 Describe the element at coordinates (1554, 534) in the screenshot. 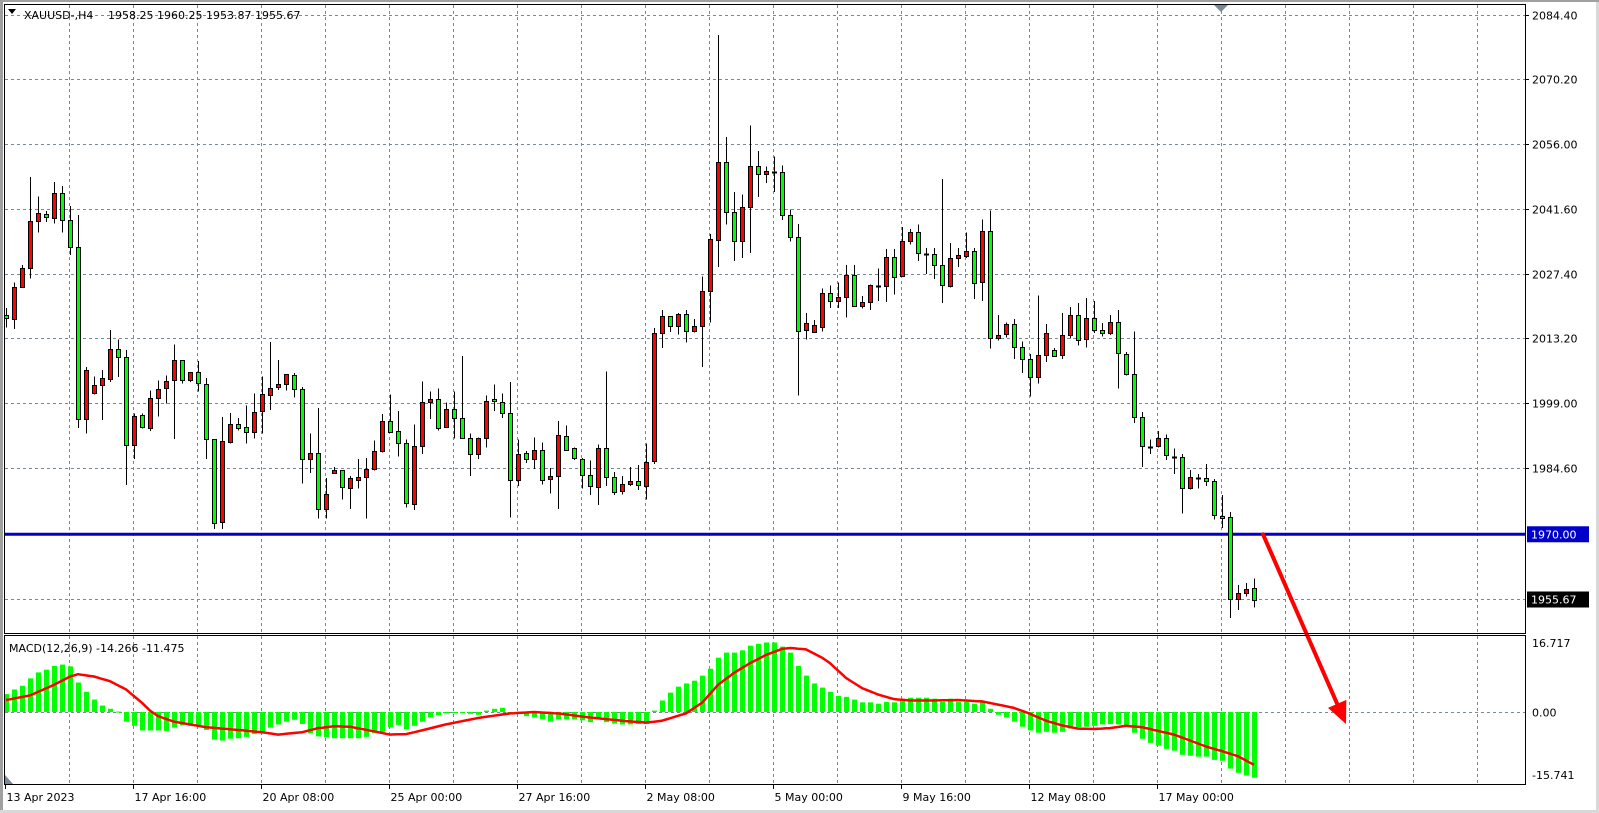

I see `level-price-value: 1970.00` at that location.